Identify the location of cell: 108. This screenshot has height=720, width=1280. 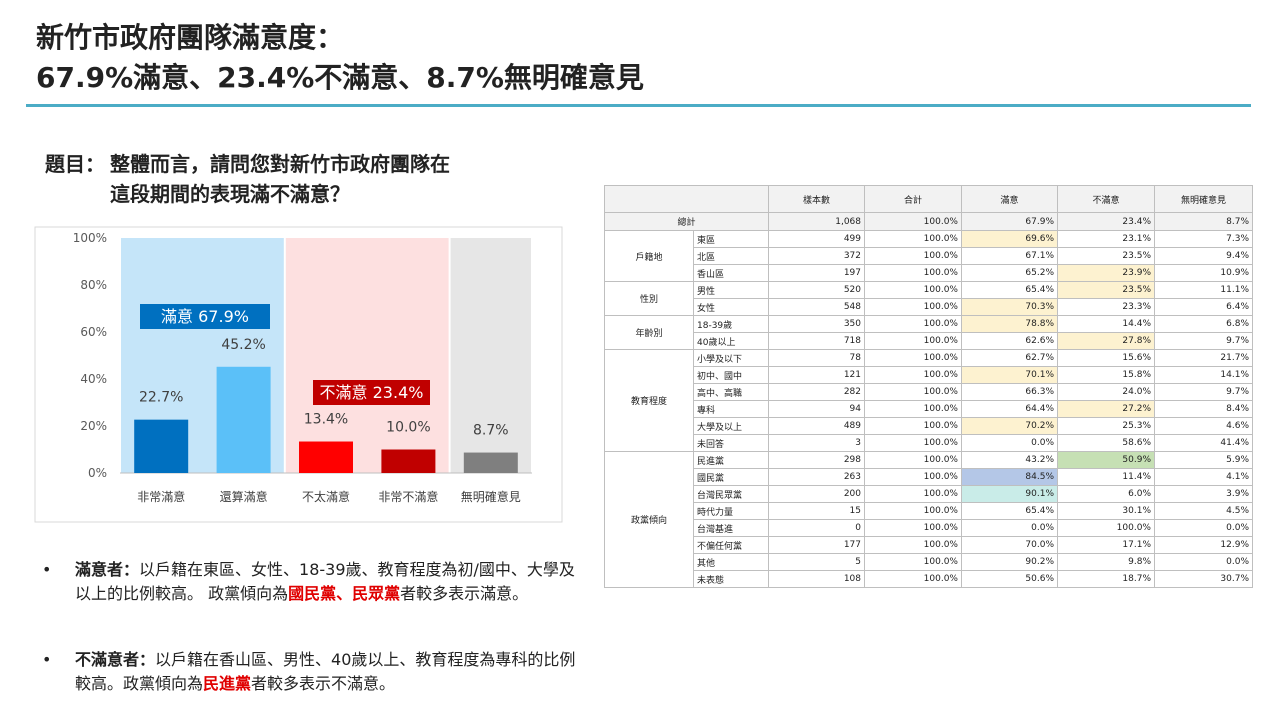
(816, 579).